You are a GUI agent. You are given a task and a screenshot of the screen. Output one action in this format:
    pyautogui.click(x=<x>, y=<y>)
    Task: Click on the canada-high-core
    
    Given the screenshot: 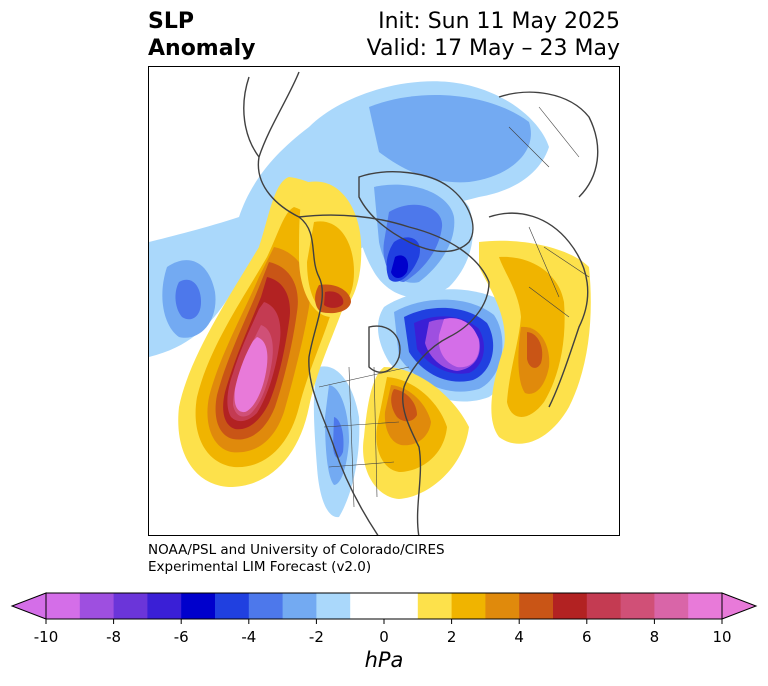 What is the action you would take?
    pyautogui.click(x=334, y=299)
    